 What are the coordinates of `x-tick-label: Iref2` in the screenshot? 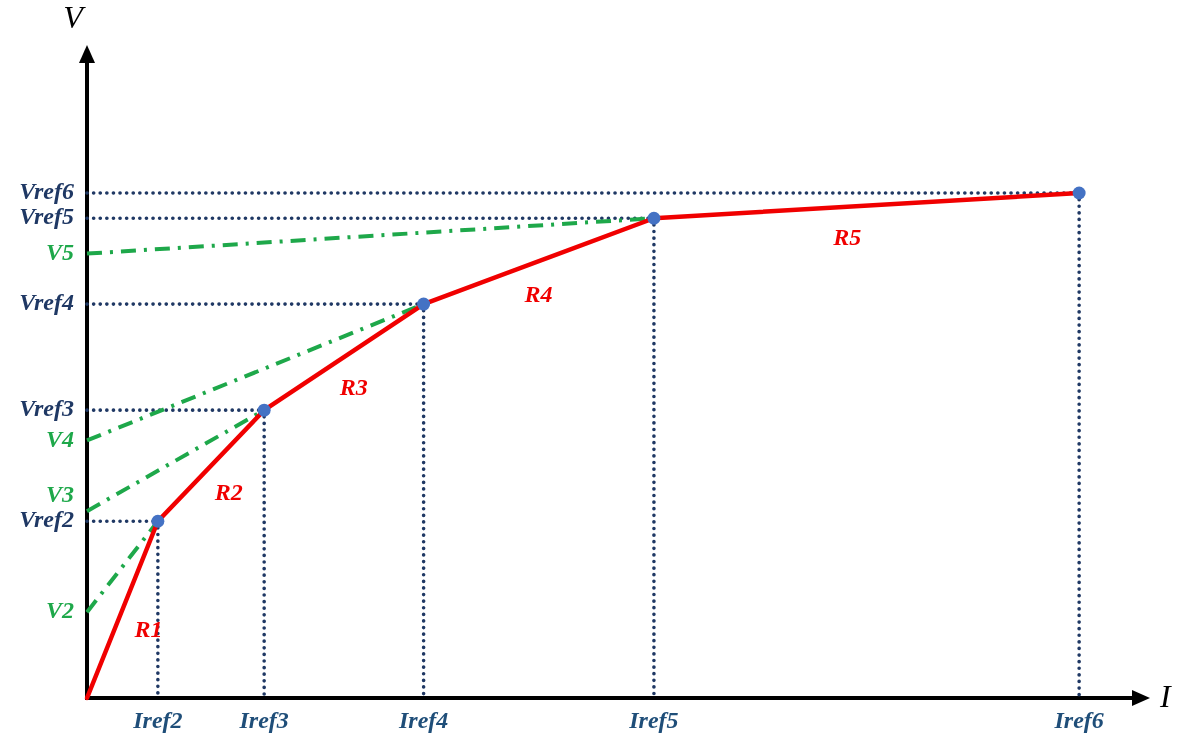 It's located at (157, 719).